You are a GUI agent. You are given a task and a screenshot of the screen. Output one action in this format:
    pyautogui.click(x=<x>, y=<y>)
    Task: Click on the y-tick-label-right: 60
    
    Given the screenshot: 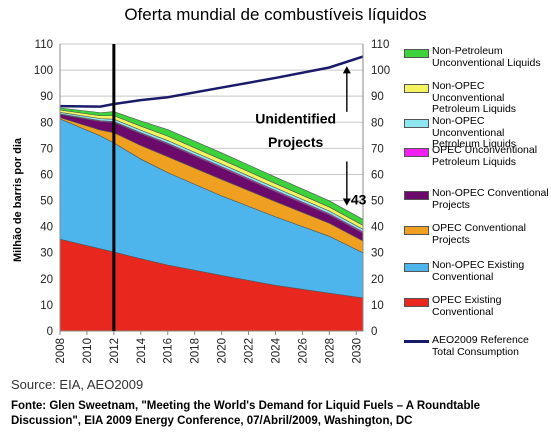 What is the action you would take?
    pyautogui.click(x=377, y=175)
    